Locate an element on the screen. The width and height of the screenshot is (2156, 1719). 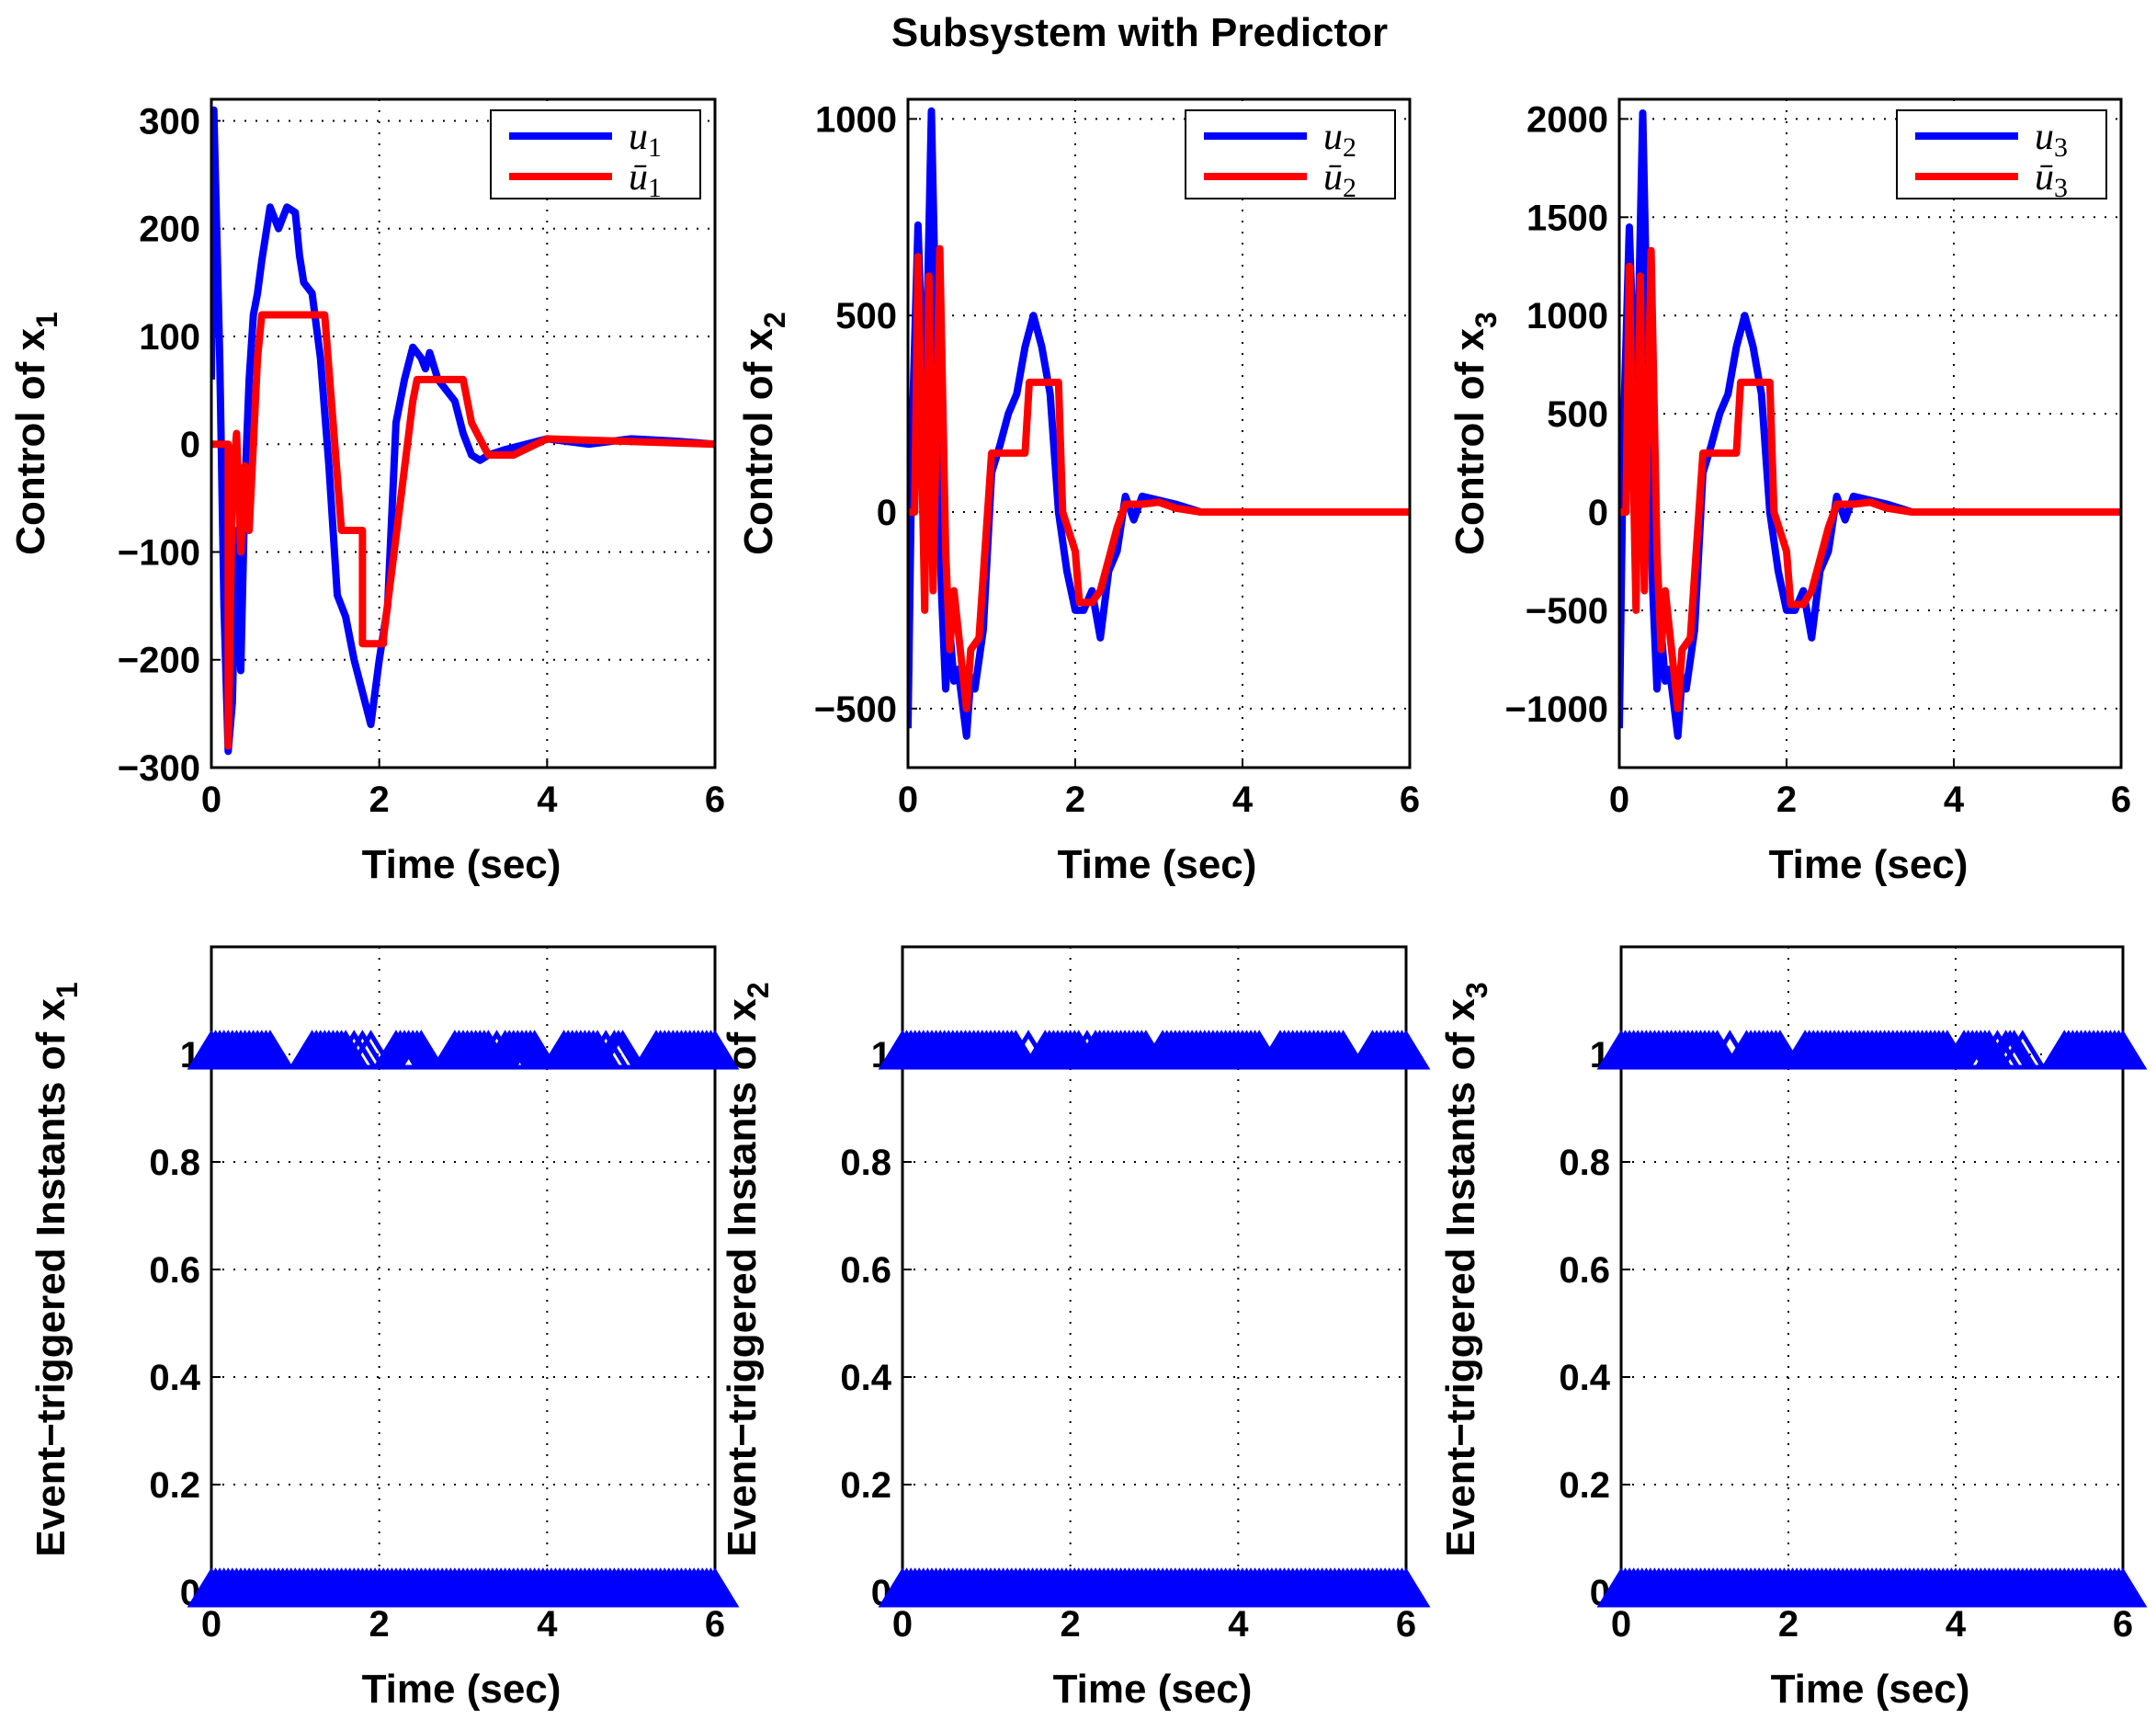
legend-entry: ū2 is located at coordinates (1339, 180).